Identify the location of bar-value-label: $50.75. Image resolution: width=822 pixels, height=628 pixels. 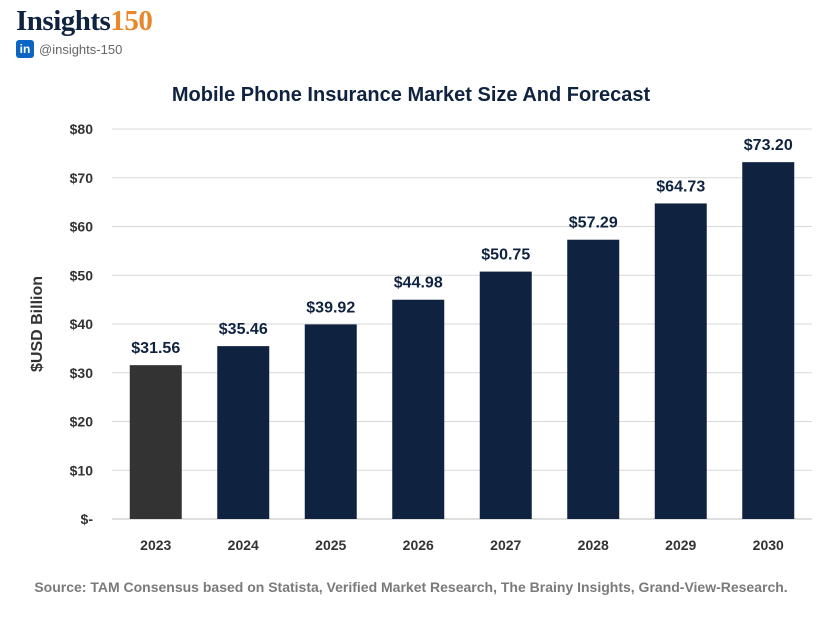
(505, 255).